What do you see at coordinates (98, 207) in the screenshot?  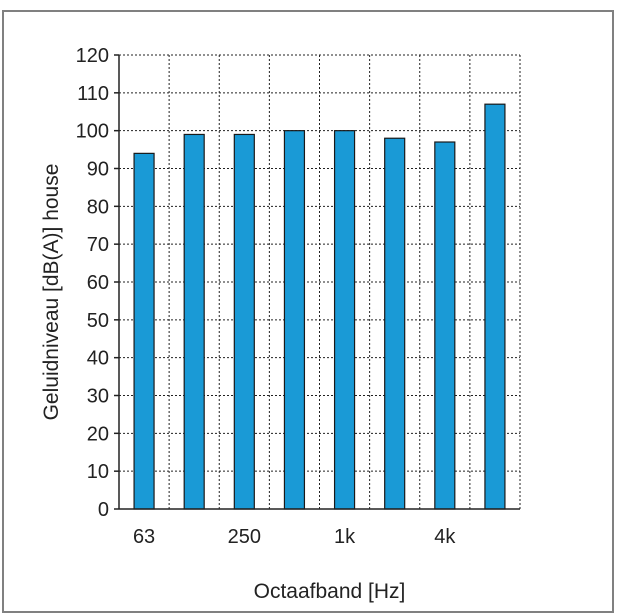 I see `y-tick-label: 80` at bounding box center [98, 207].